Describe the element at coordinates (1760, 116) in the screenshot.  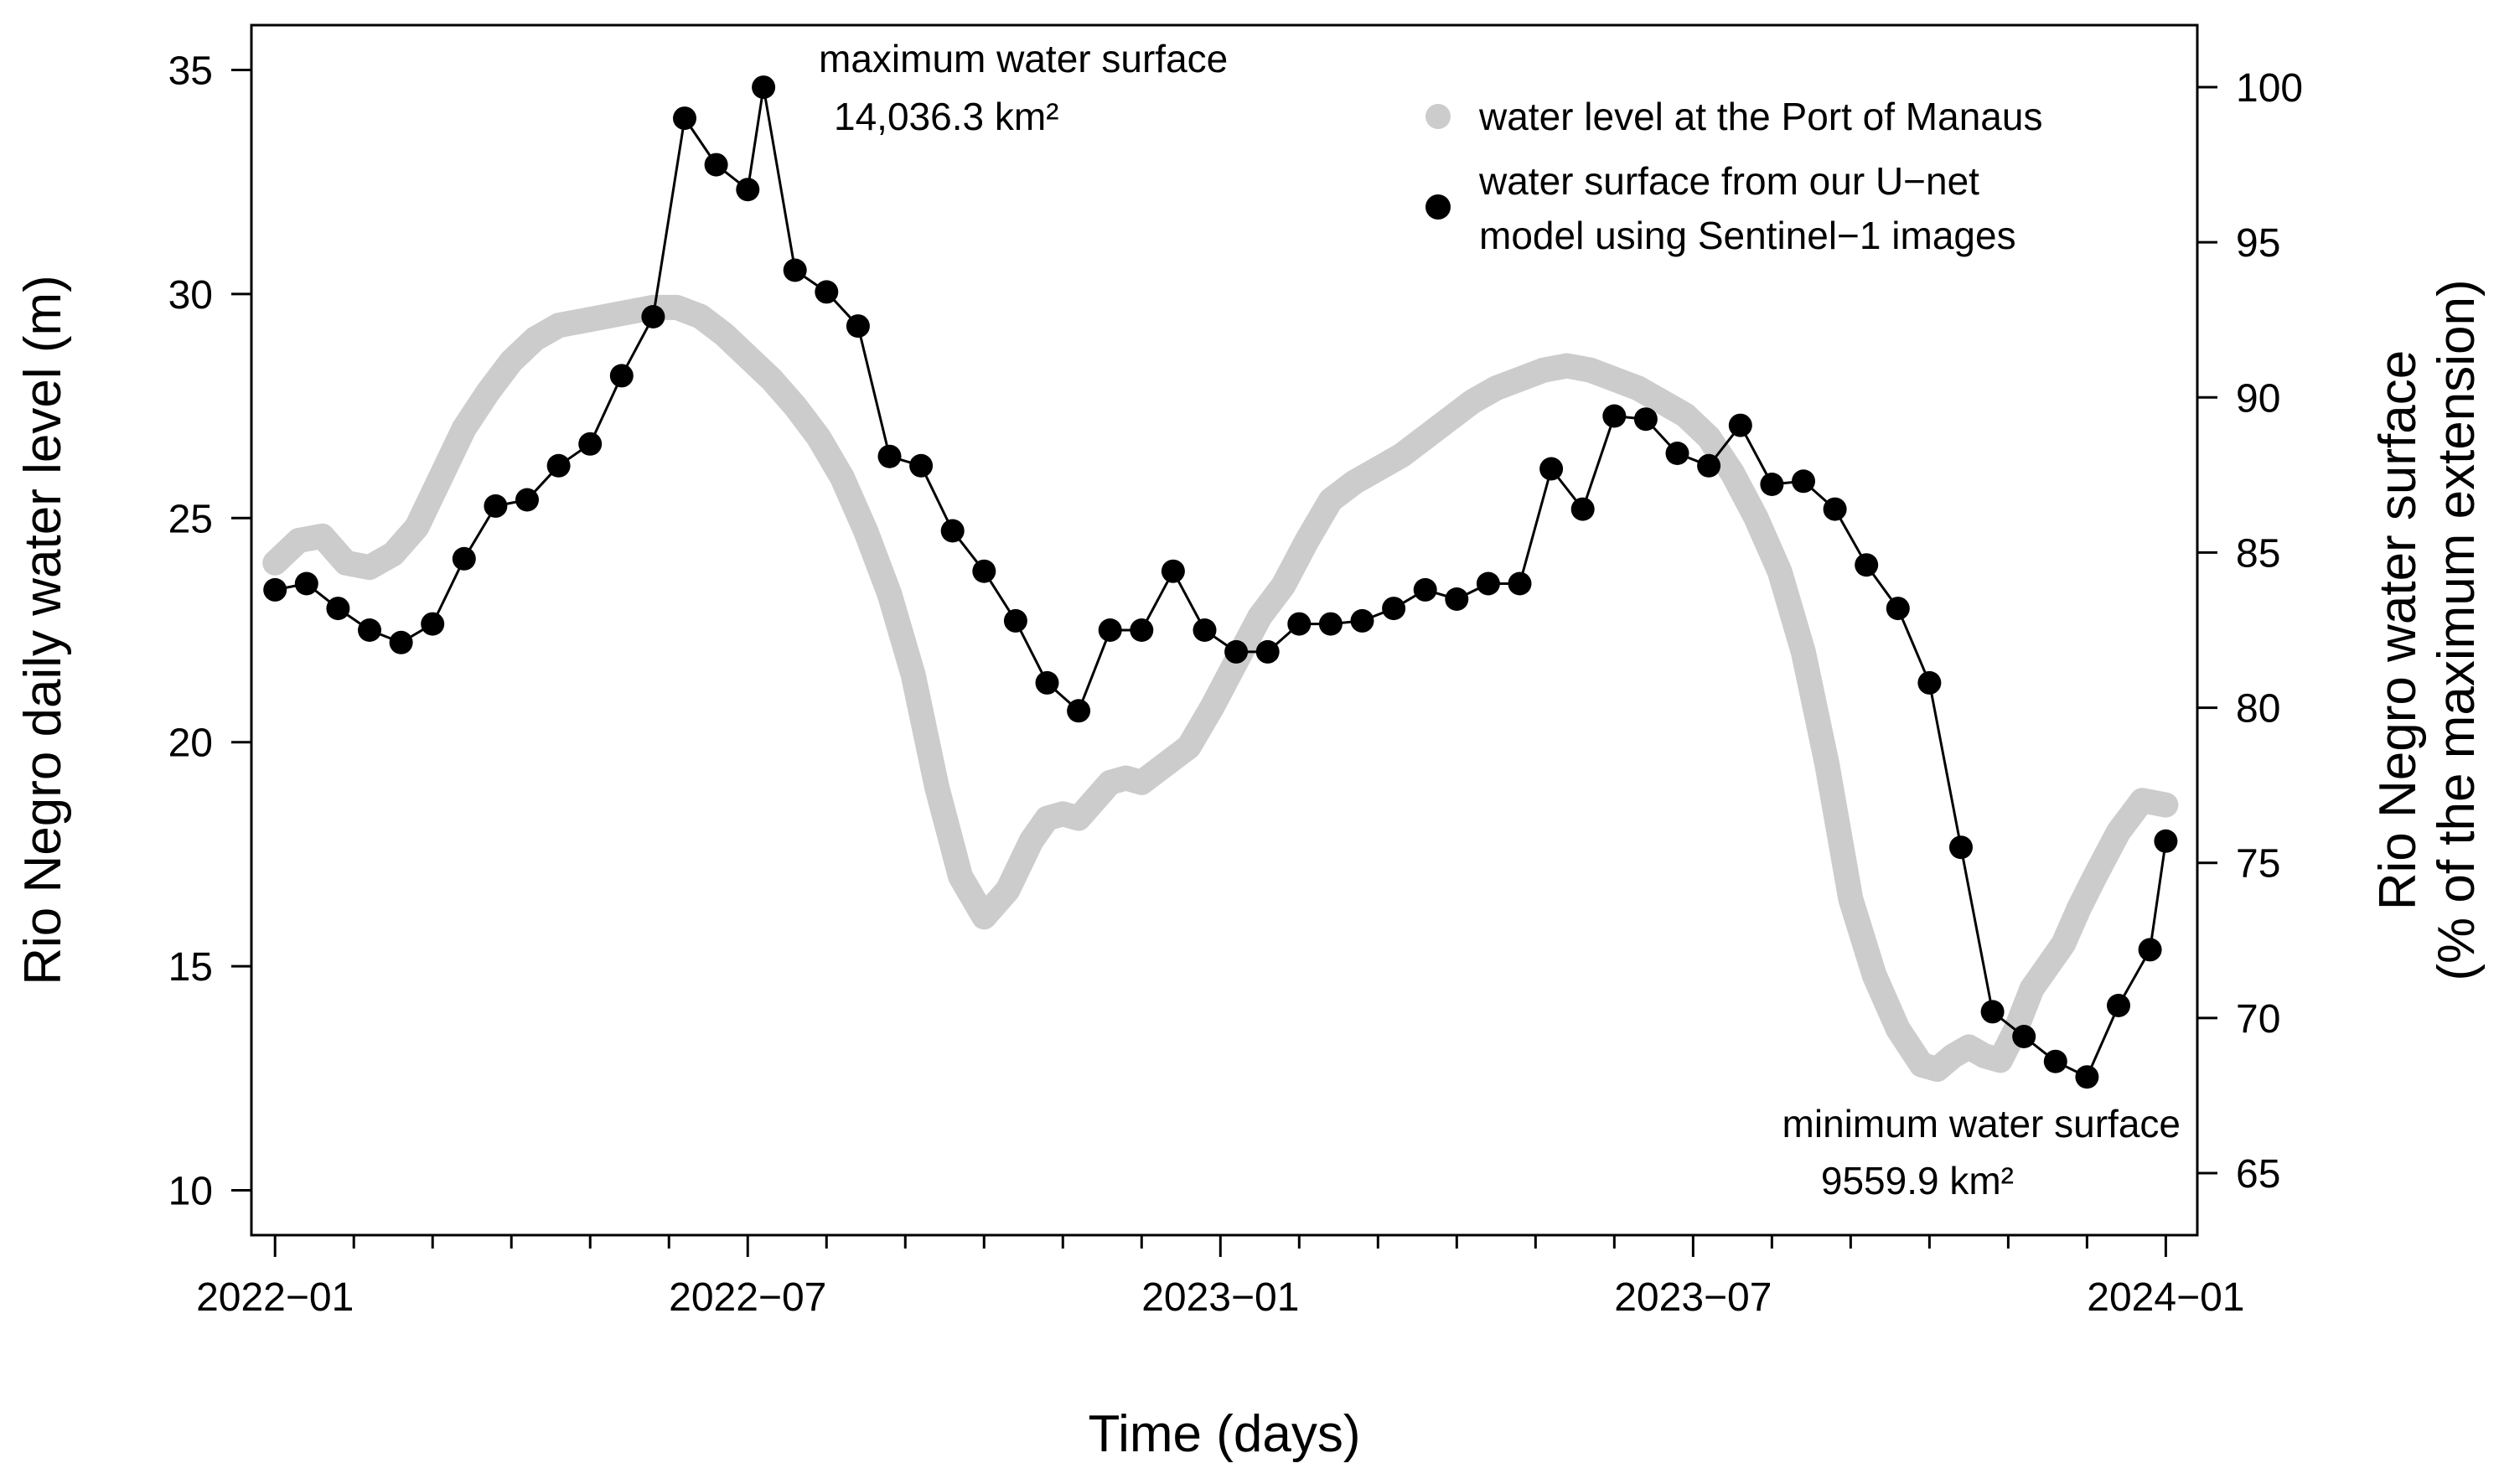
I see `legend-label-water-level: water level at the Port of Manaus` at that location.